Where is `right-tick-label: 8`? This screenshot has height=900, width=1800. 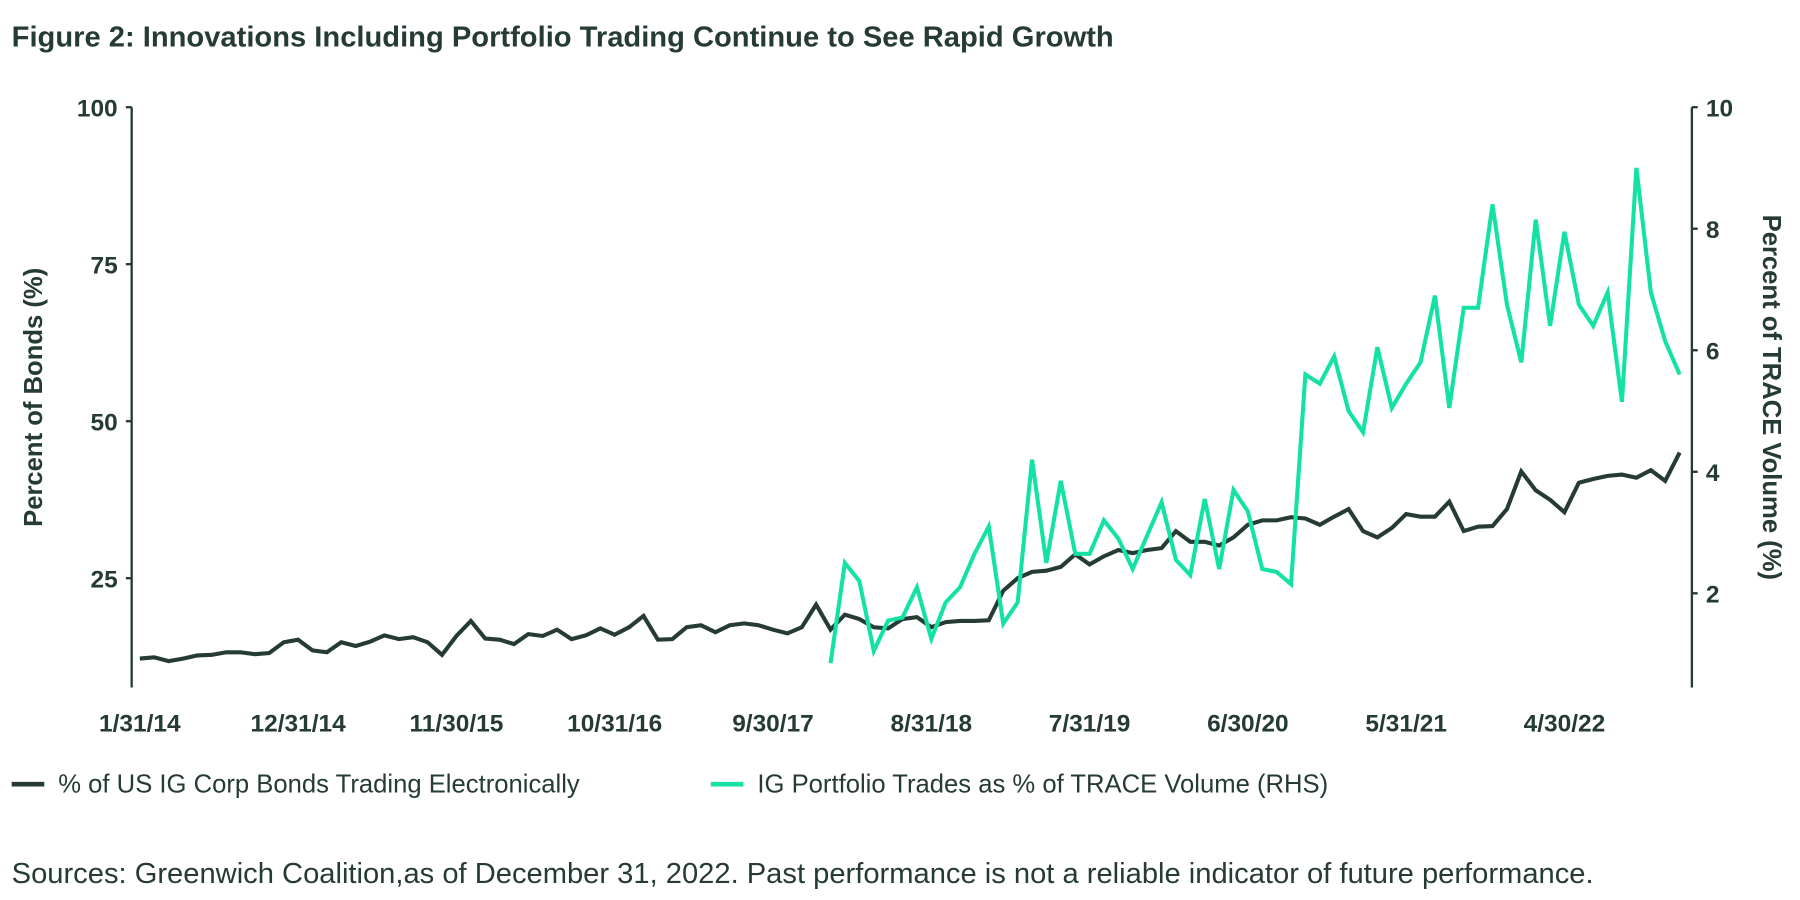 right-tick-label: 8 is located at coordinates (1713, 230).